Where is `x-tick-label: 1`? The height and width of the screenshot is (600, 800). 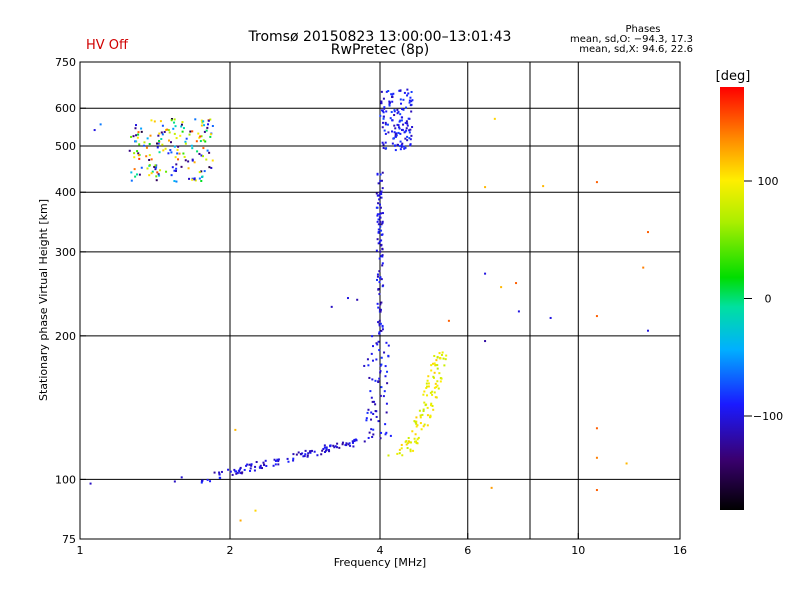 x-tick-label: 1 is located at coordinates (80, 550).